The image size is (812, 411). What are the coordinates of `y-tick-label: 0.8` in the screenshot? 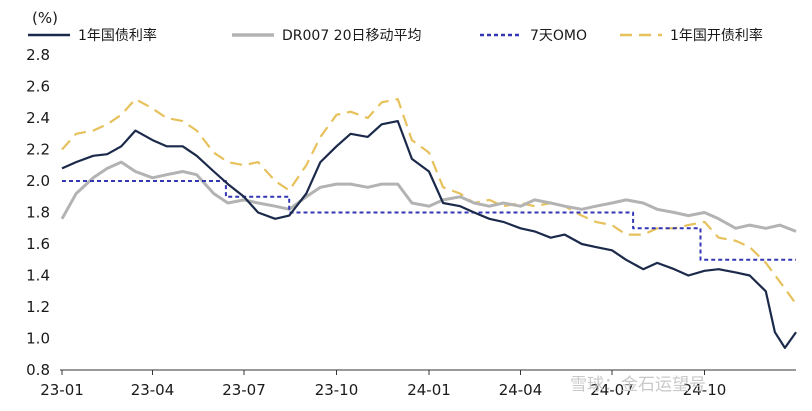 It's located at (38, 370).